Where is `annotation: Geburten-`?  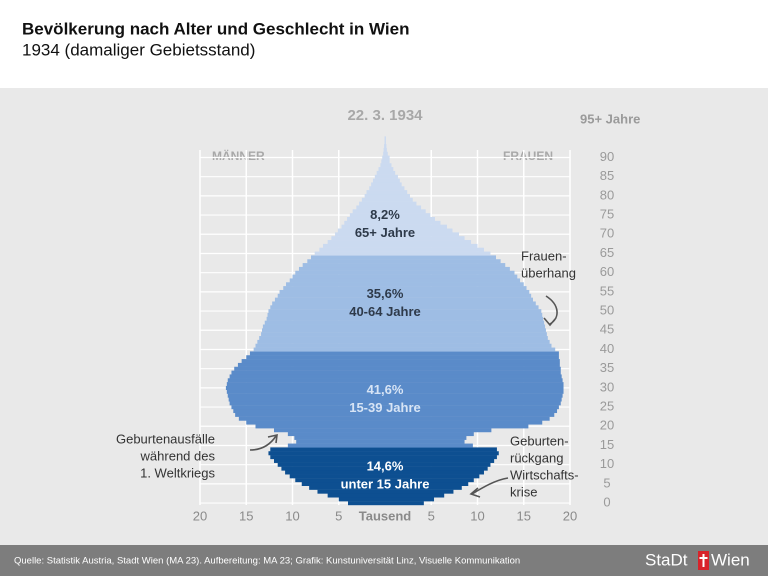 annotation: Geburten- is located at coordinates (539, 440).